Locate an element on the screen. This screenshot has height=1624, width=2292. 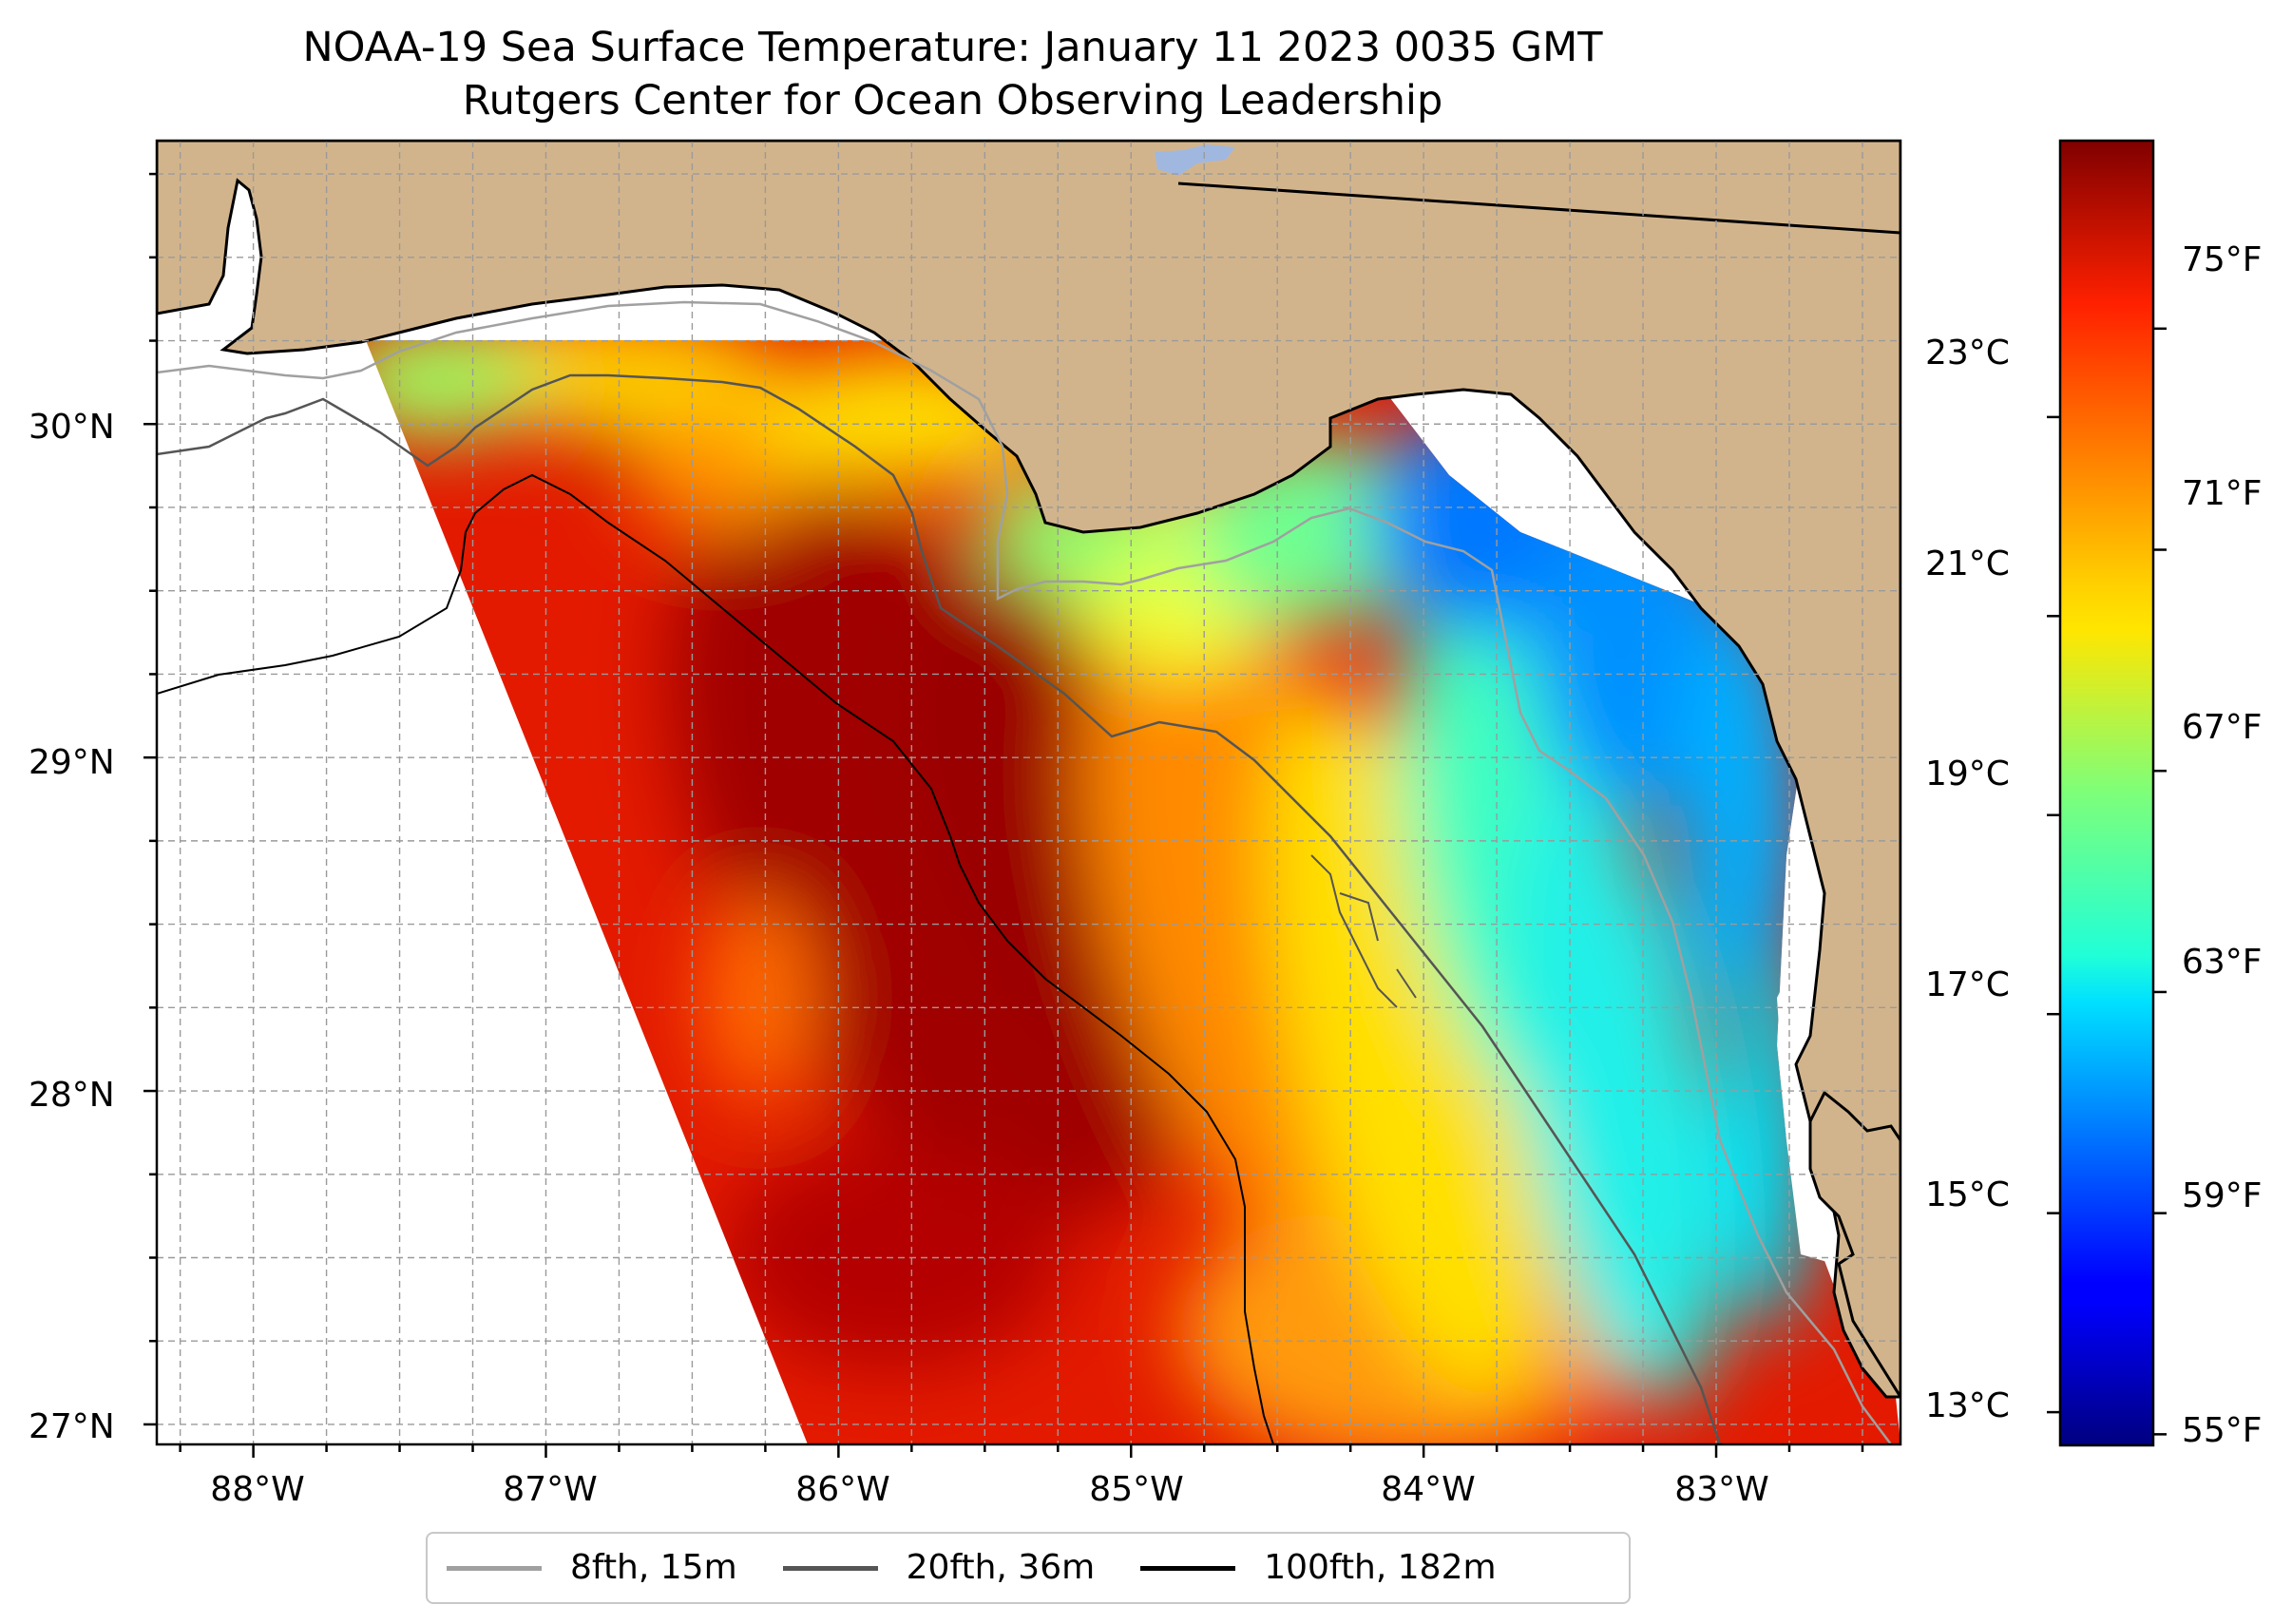
colorbar-ticks is located at coordinates (2107, 881).